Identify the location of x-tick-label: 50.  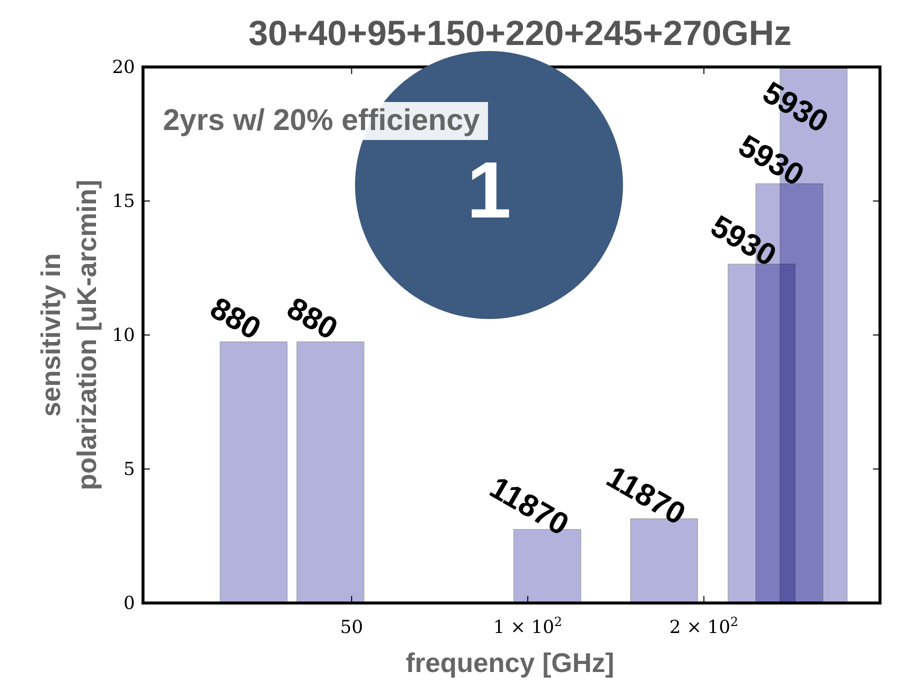
(352, 627).